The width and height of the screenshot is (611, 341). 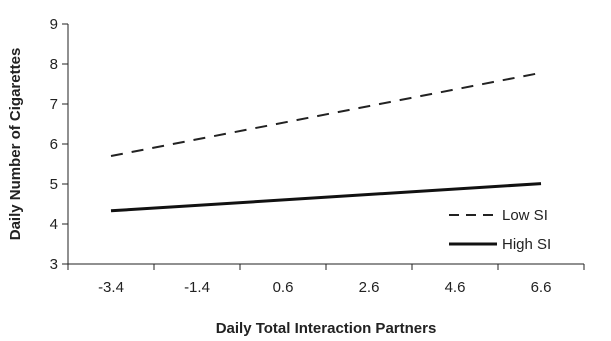 I want to click on x-tick-label: 2.6, so click(x=369, y=287).